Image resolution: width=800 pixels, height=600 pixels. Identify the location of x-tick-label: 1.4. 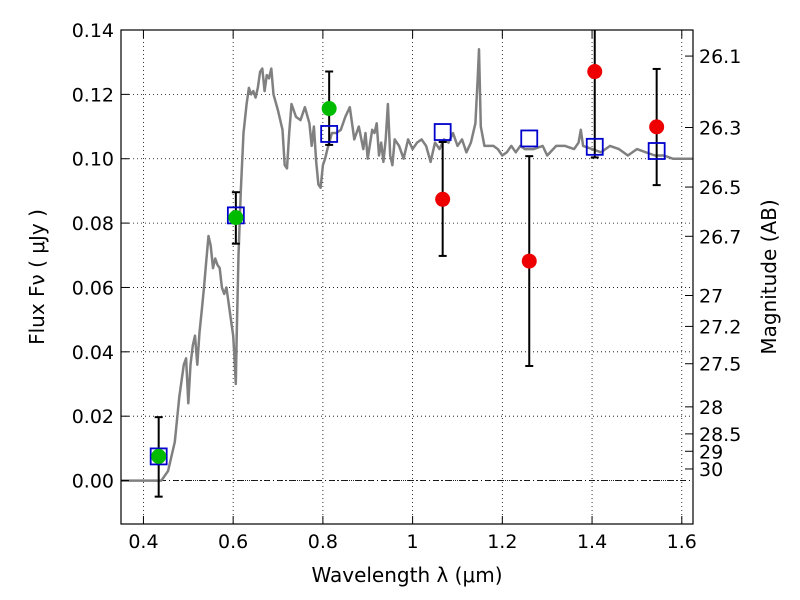
(592, 542).